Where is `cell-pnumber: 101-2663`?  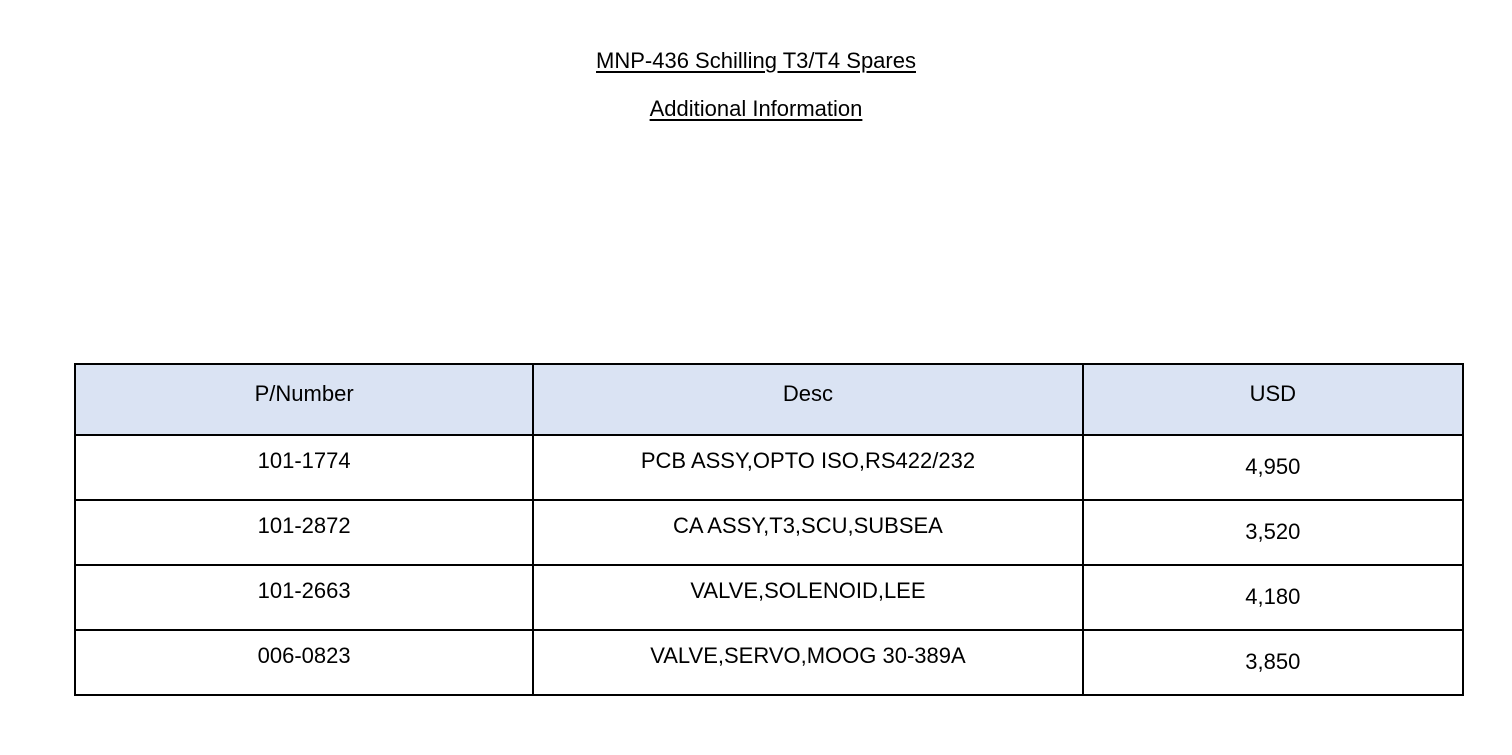 cell-pnumber: 101-2663 is located at coordinates (304, 597).